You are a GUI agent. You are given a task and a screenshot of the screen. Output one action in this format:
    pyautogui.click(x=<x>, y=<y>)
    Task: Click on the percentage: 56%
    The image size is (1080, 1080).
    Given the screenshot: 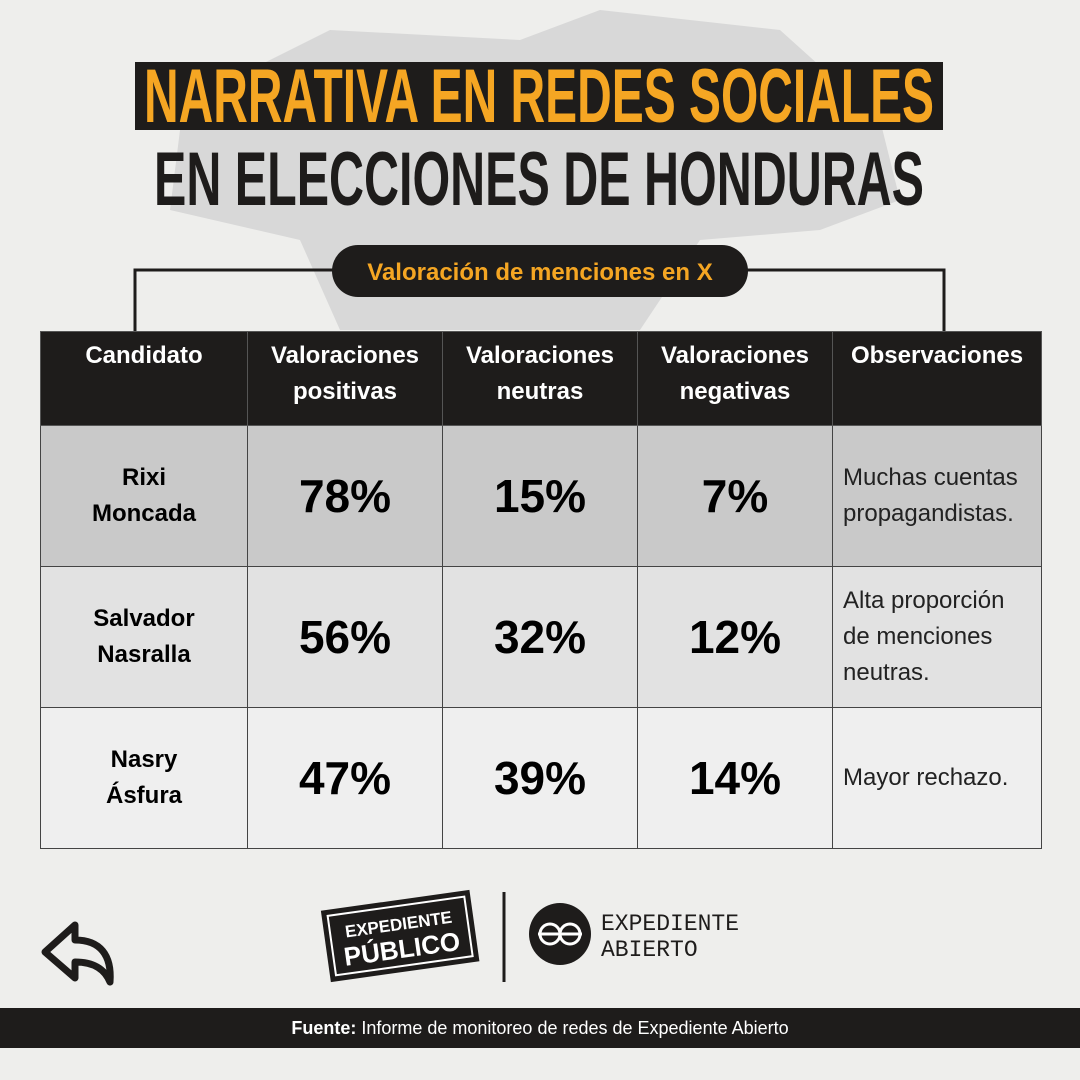 What is the action you would take?
    pyautogui.click(x=345, y=637)
    